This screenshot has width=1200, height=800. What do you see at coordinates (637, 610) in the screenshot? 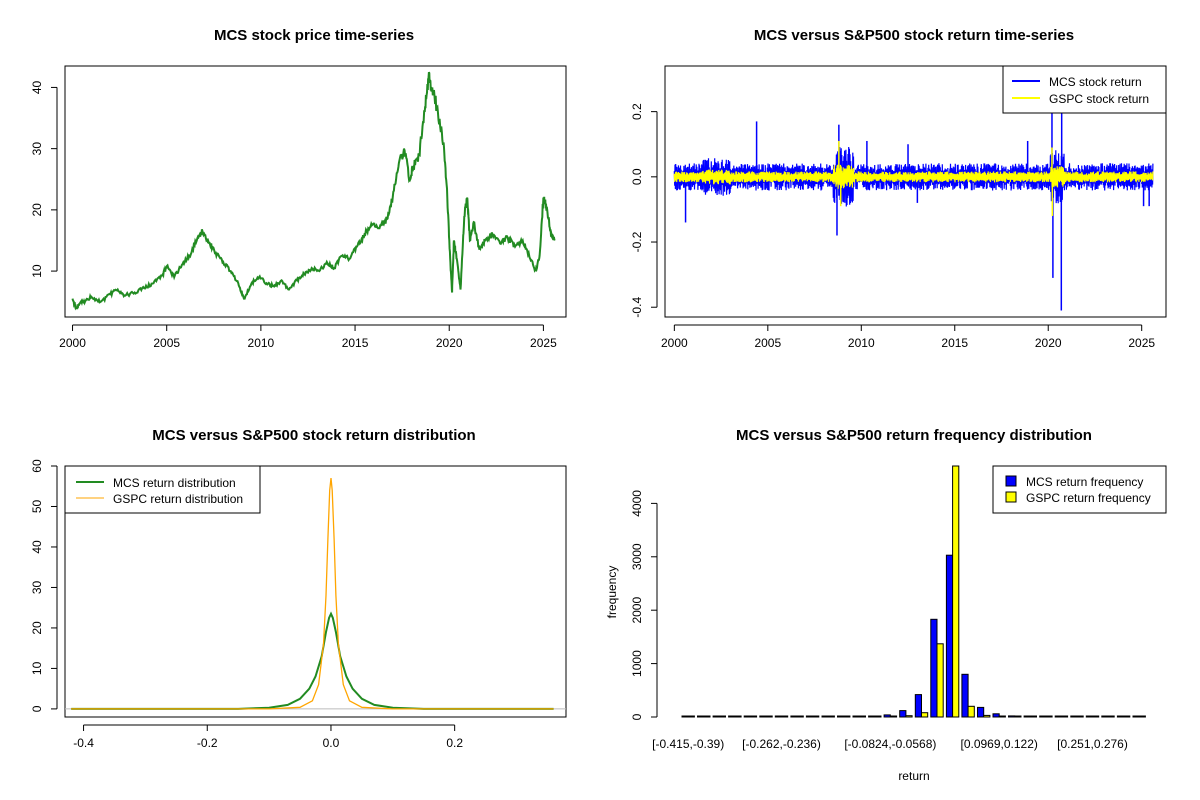
I see `y-tick-label: 2000` at bounding box center [637, 610].